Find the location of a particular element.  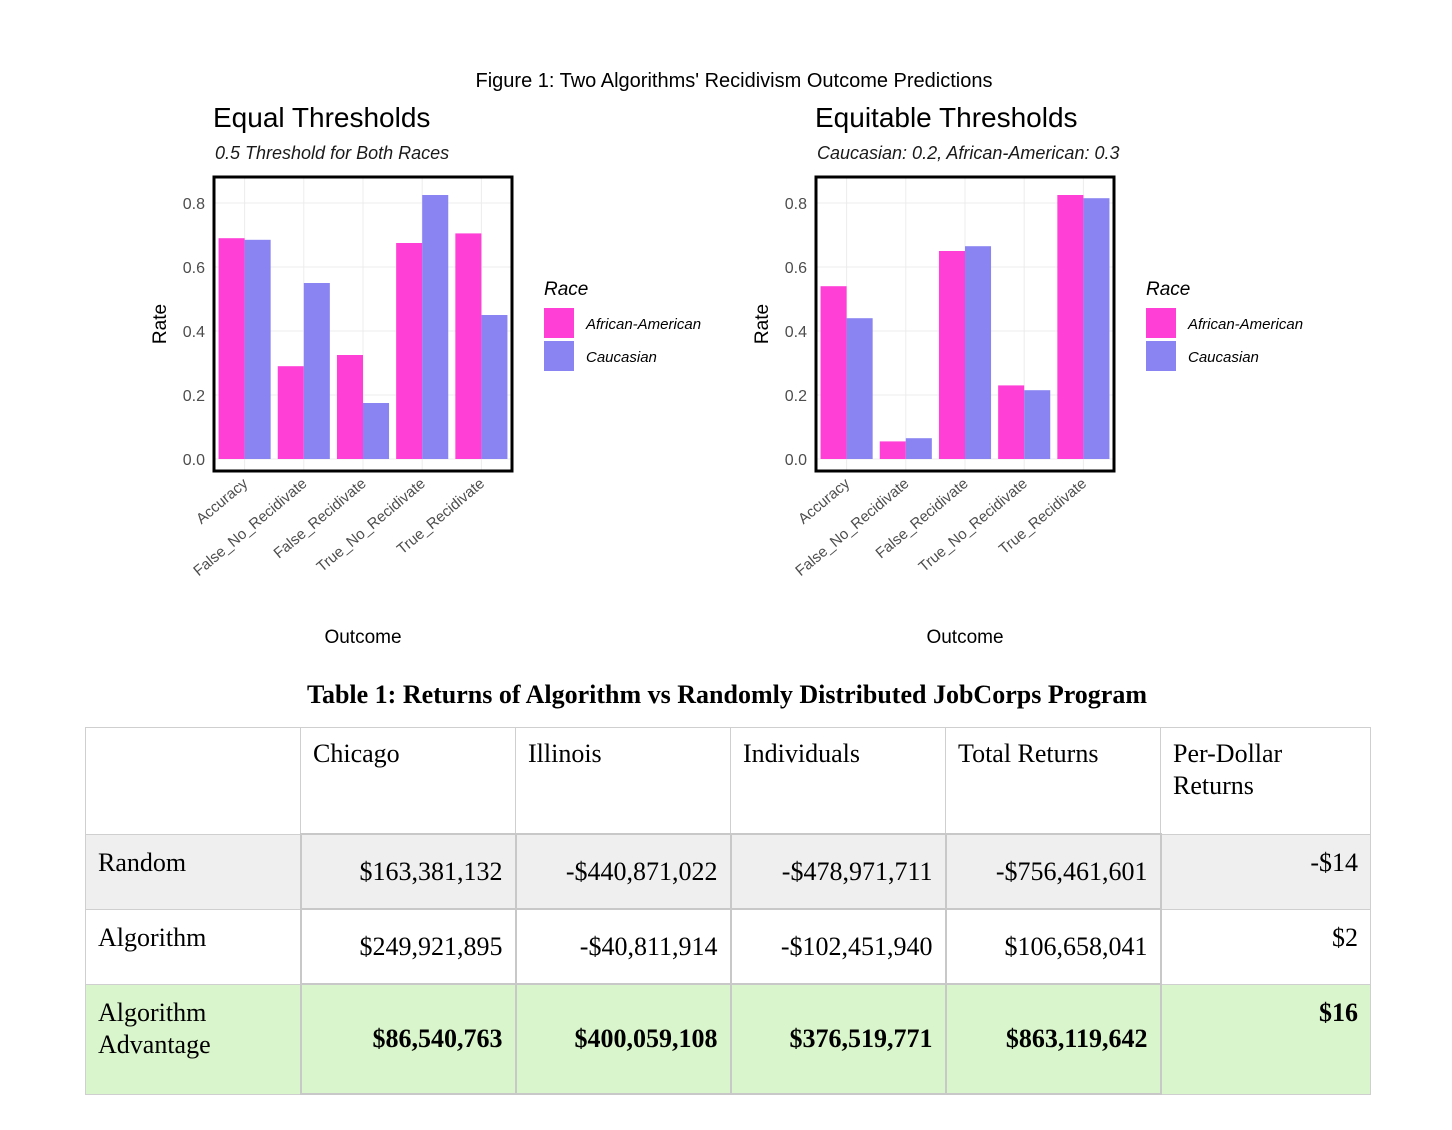

row-label-algorithm: Algorithm is located at coordinates (193, 946).